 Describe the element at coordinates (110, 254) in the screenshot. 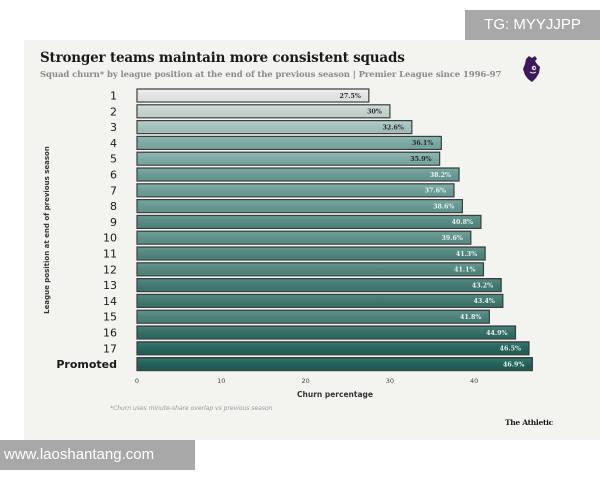

I see `y-tick-label: 11` at that location.